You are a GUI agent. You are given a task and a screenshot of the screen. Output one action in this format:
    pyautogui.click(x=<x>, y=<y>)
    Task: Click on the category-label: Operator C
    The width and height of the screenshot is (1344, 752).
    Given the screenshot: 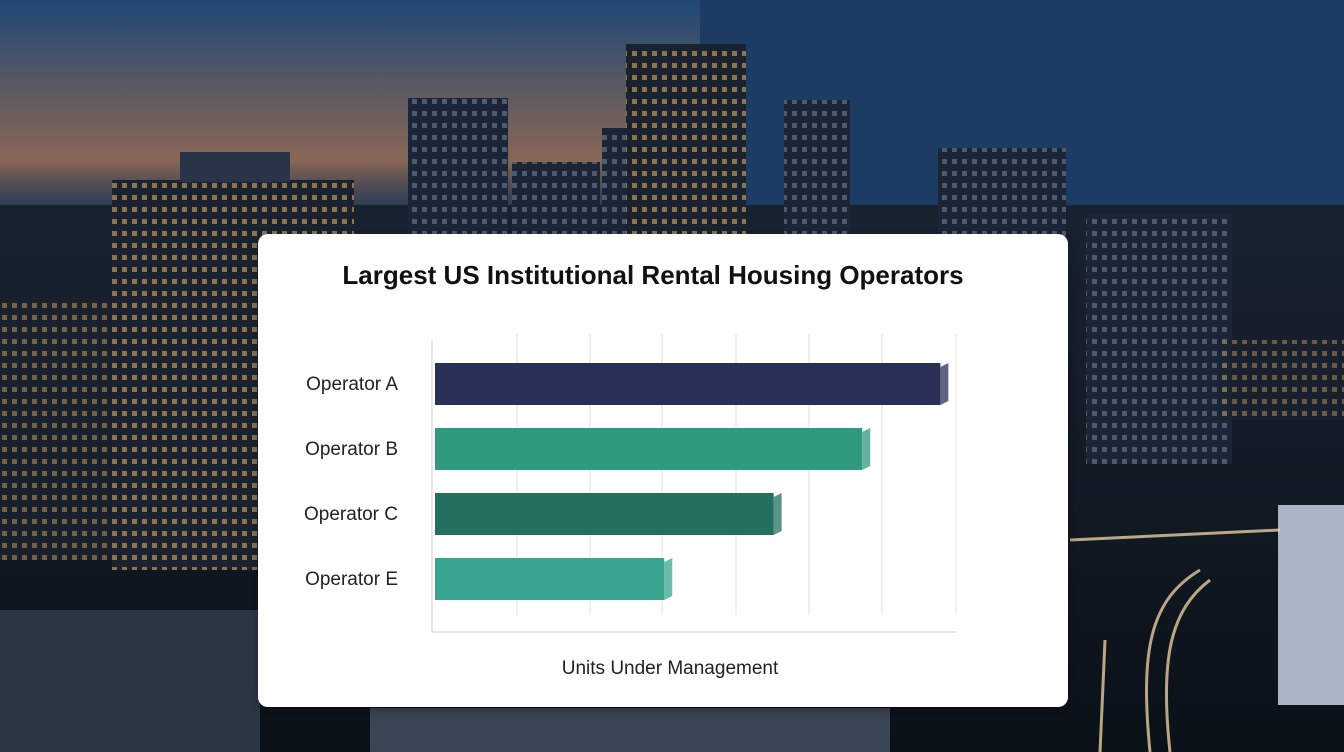 What is the action you would take?
    pyautogui.click(x=351, y=514)
    